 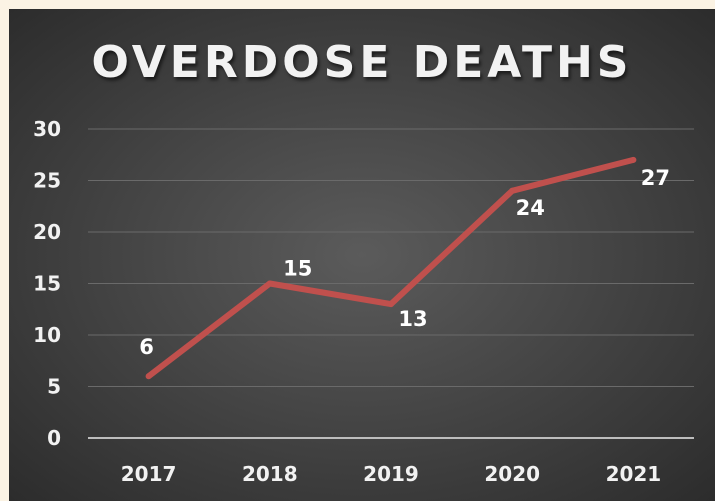 I want to click on data-label: 24, so click(x=530, y=208).